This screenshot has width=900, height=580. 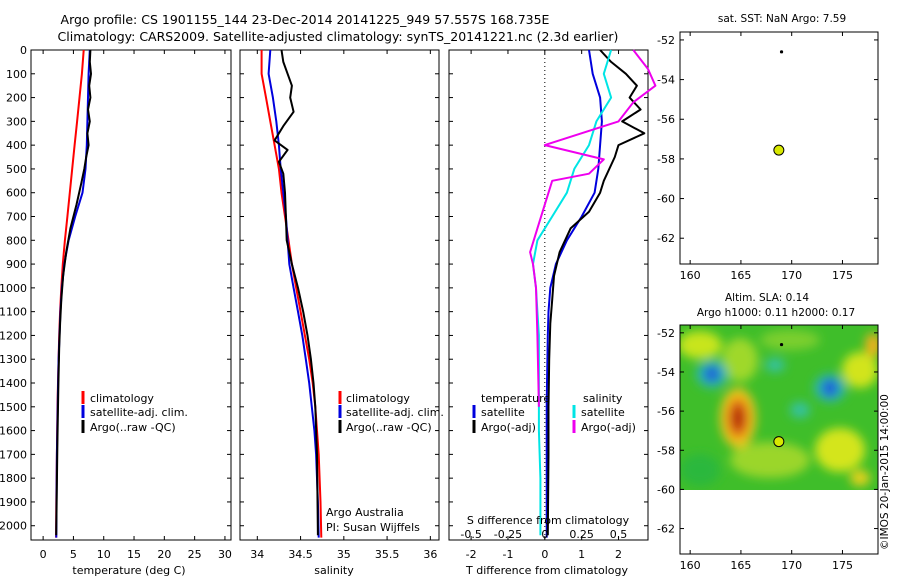 I want to click on s-difference-tick-label: -0.25, so click(x=508, y=534).